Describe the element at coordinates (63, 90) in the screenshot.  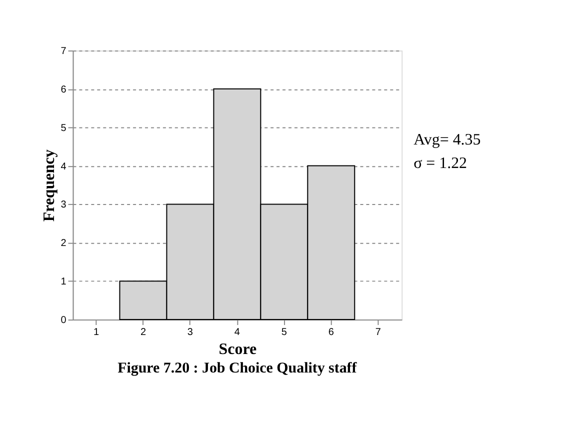
I see `y-tick-label: 6` at that location.